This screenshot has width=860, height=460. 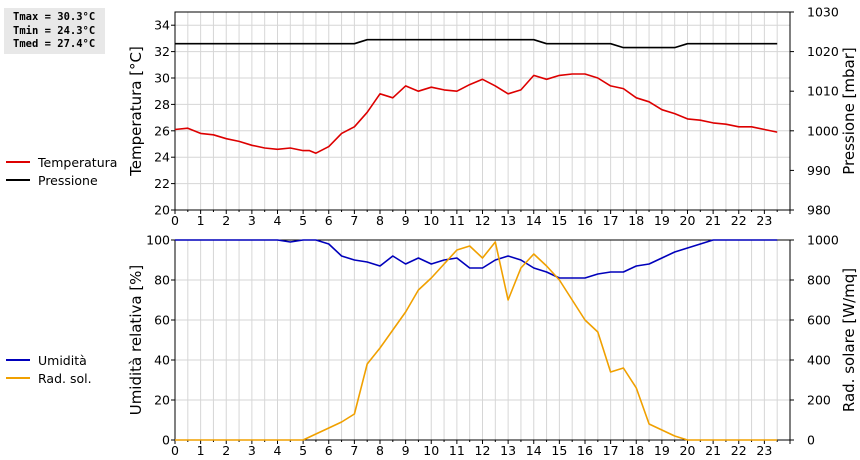 What do you see at coordinates (158, 240) in the screenshot?
I see `y-tick-label: 100` at bounding box center [158, 240].